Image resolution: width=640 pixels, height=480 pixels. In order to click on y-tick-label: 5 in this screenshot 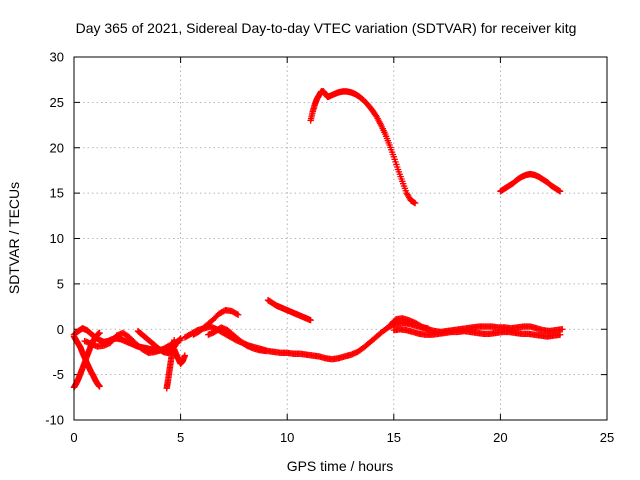, I will do `click(60, 283)`.